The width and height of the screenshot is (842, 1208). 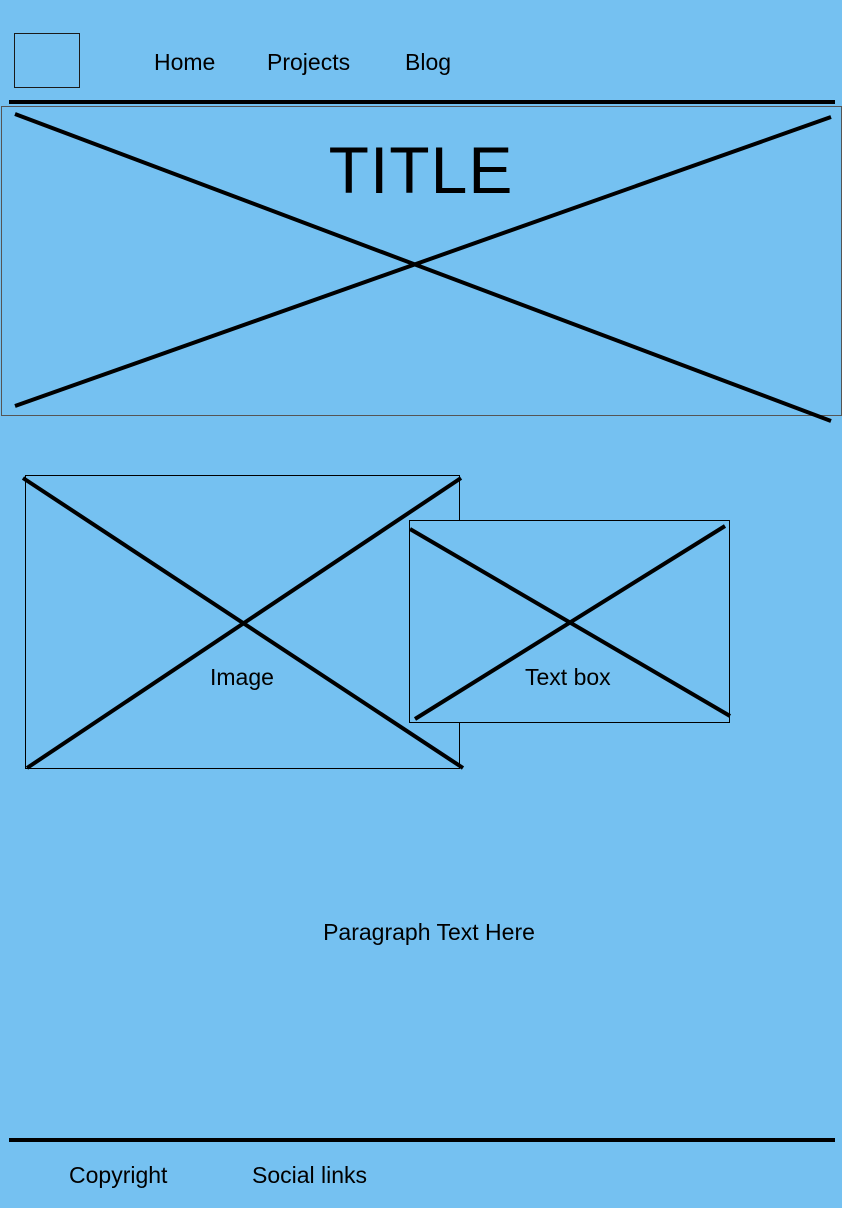 I want to click on footer-copyright: Copyright, so click(x=118, y=1175).